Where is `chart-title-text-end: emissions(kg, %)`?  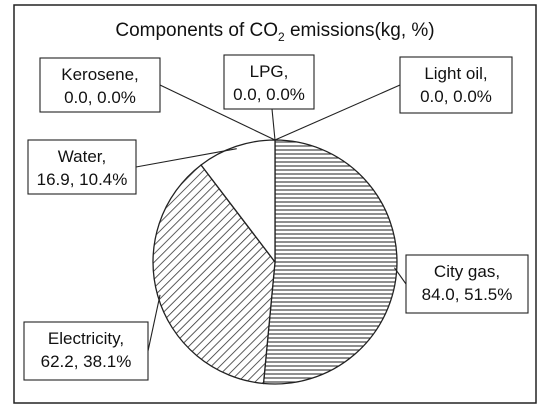
chart-title-text-end: emissions(kg, %) is located at coordinates (360, 30).